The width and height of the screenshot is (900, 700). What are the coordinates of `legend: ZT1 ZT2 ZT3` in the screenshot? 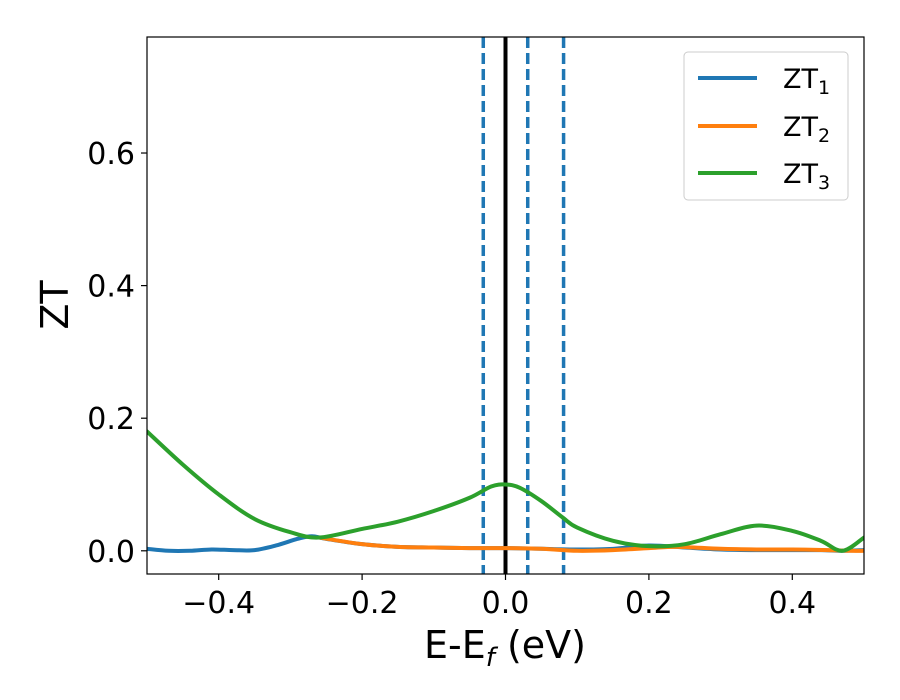 It's located at (766, 126).